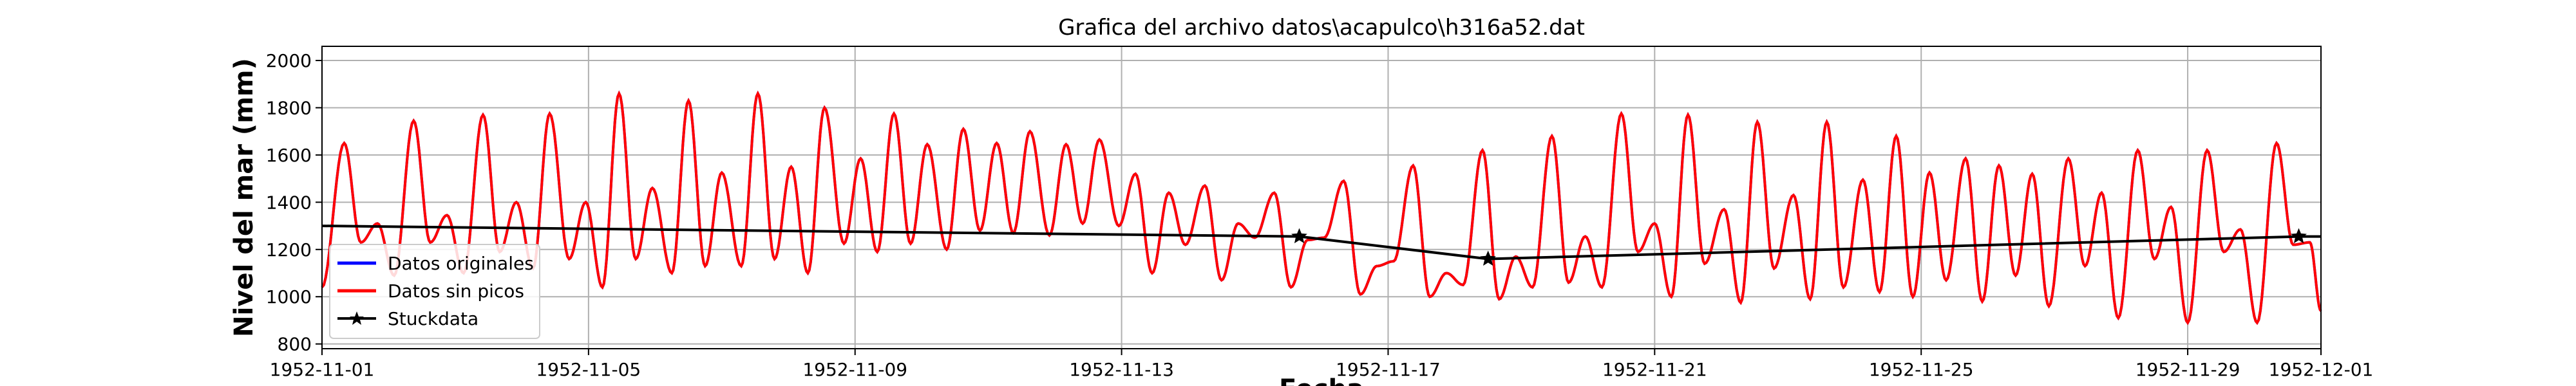  Describe the element at coordinates (289, 60) in the screenshot. I see `y-tick-label: 2000` at that location.